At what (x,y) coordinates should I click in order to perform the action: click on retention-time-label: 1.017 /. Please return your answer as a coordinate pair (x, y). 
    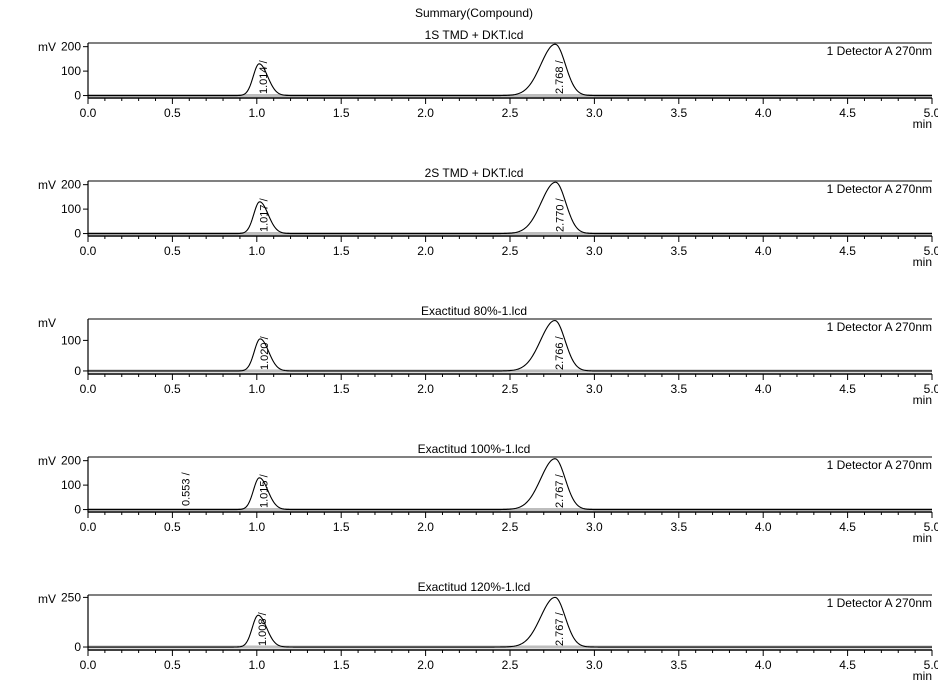
    Looking at the image, I should click on (265, 214).